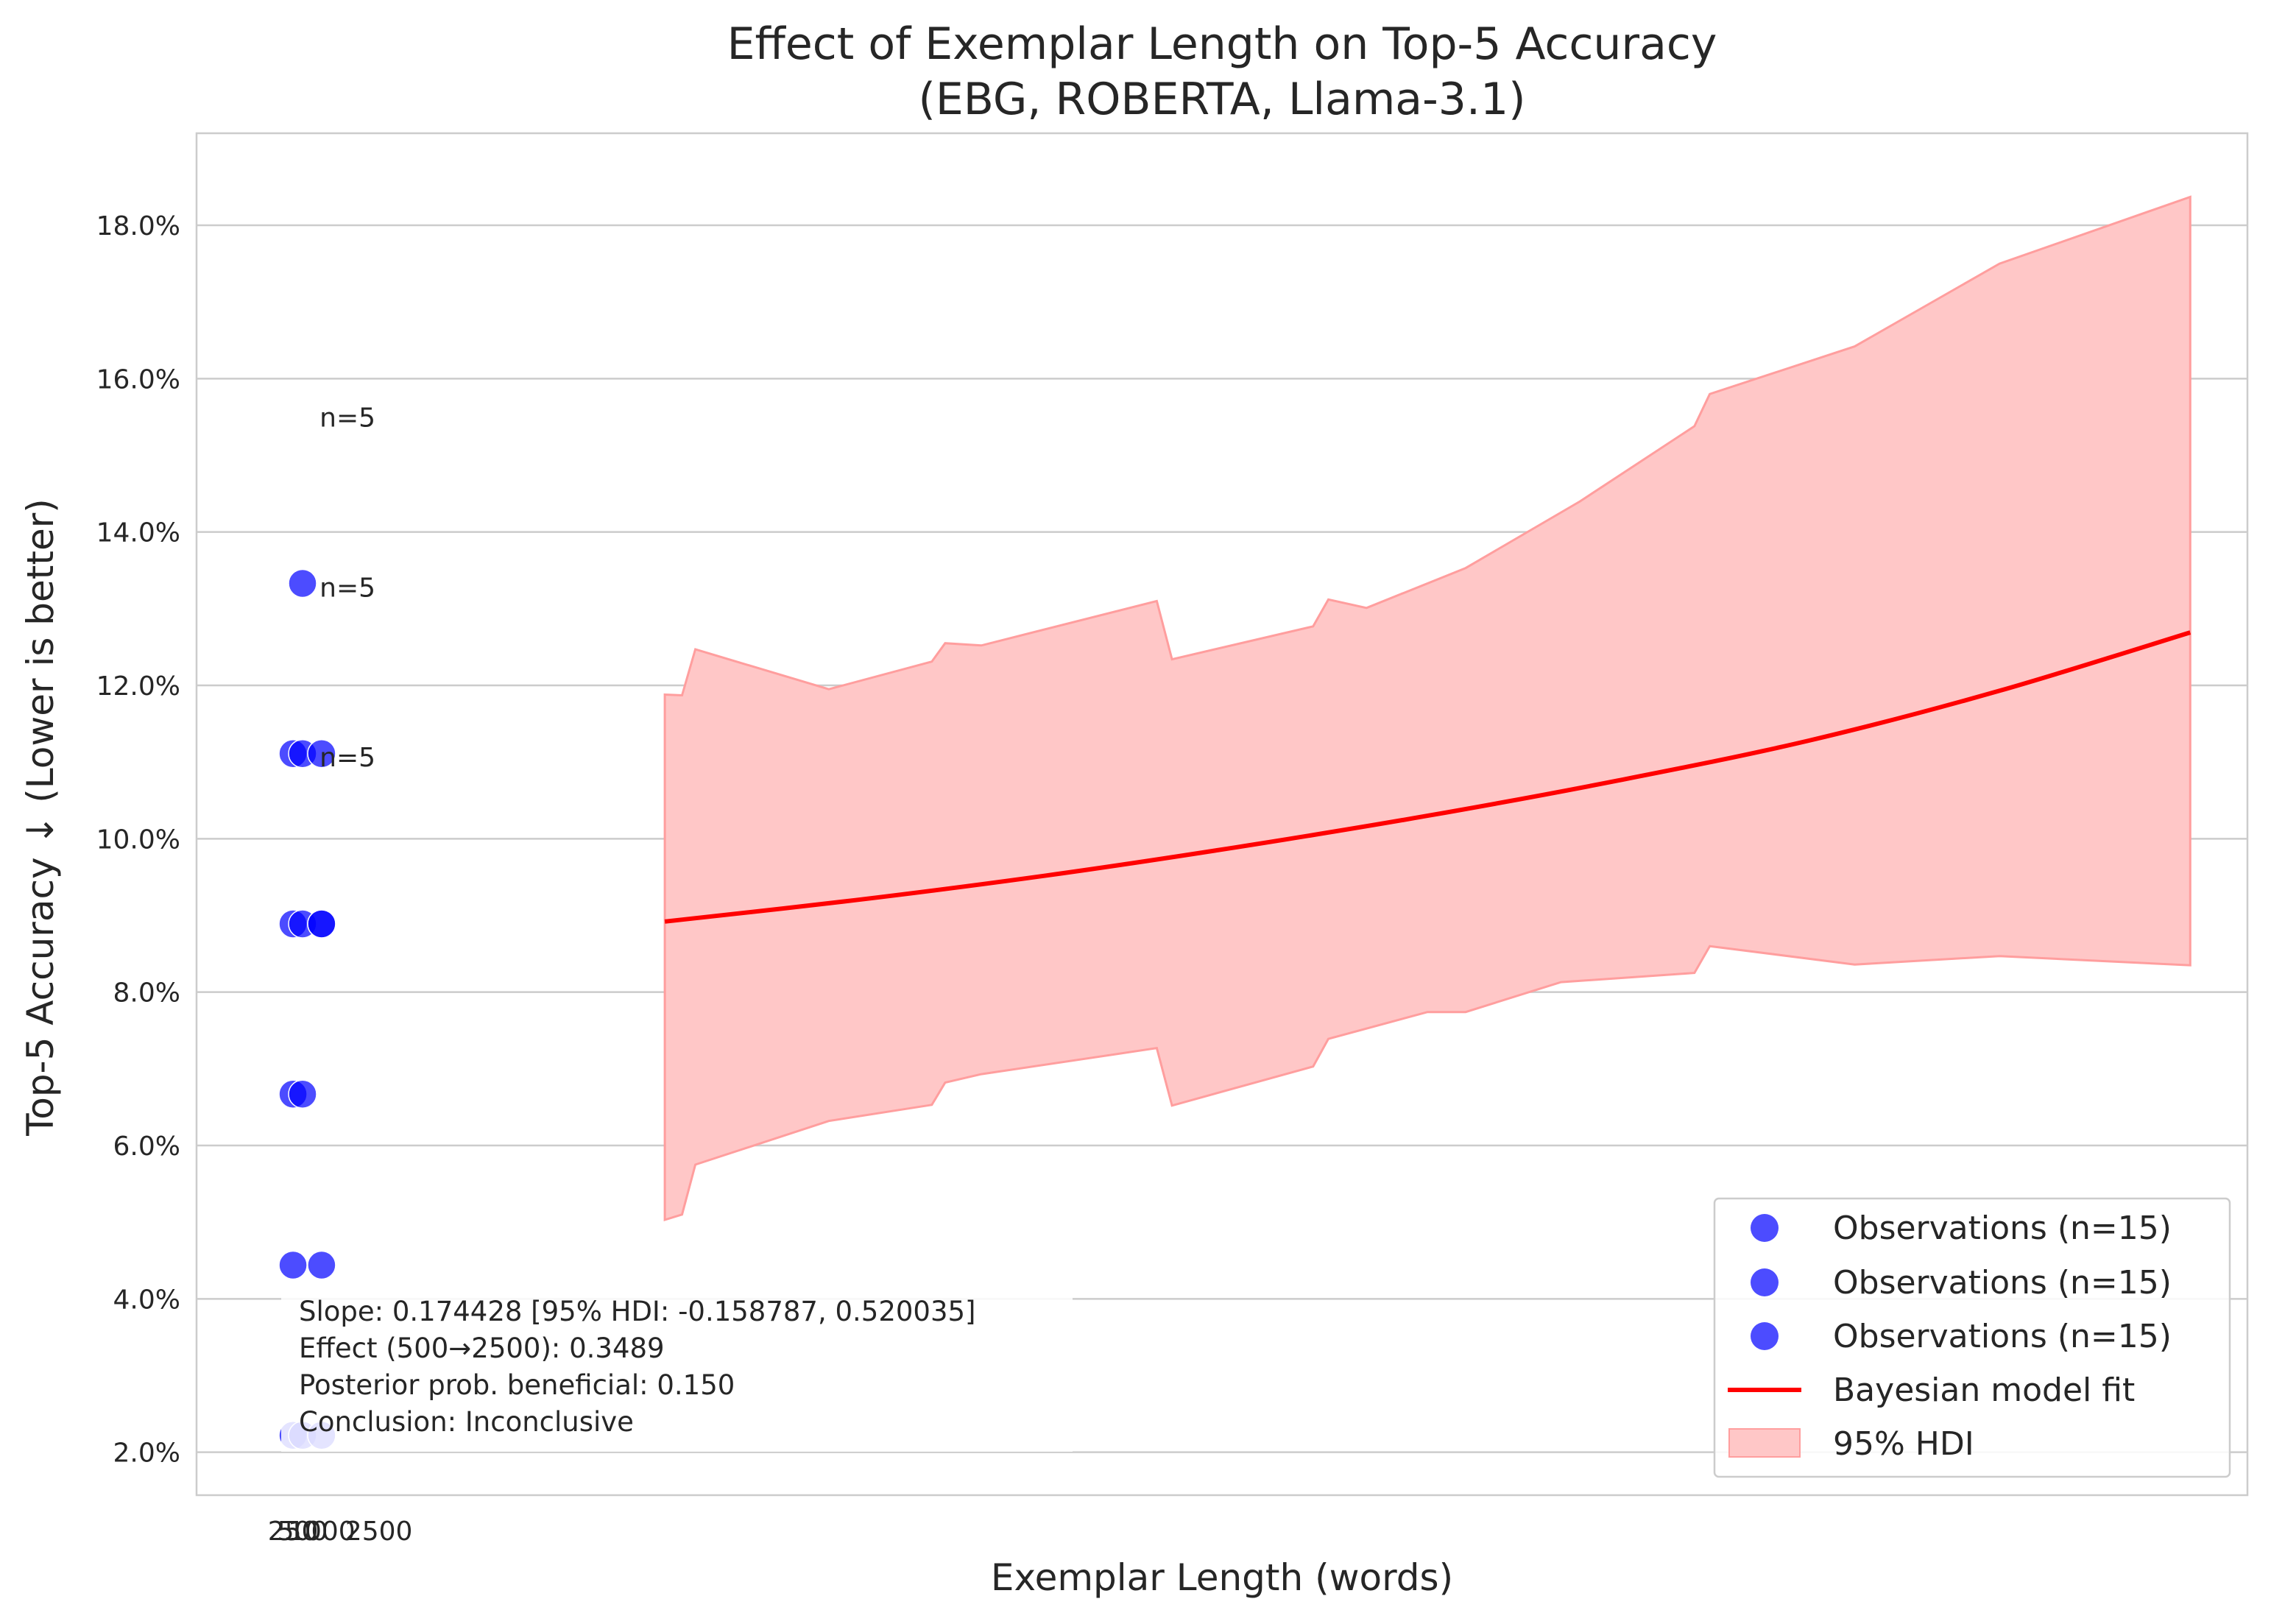 Image resolution: width=2271 pixels, height=1624 pixels. Describe the element at coordinates (379, 1532) in the screenshot. I see `x-tick-label: 2500` at that location.